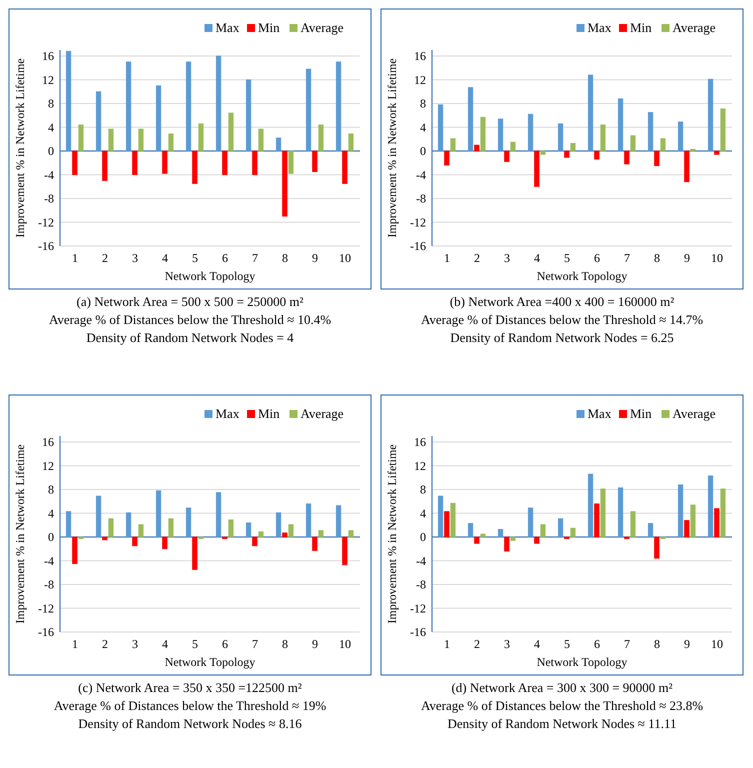 This screenshot has width=753, height=768. What do you see at coordinates (562, 687) in the screenshot?
I see `text: (d) Network Area = 300 x 300 = 90000 m²` at bounding box center [562, 687].